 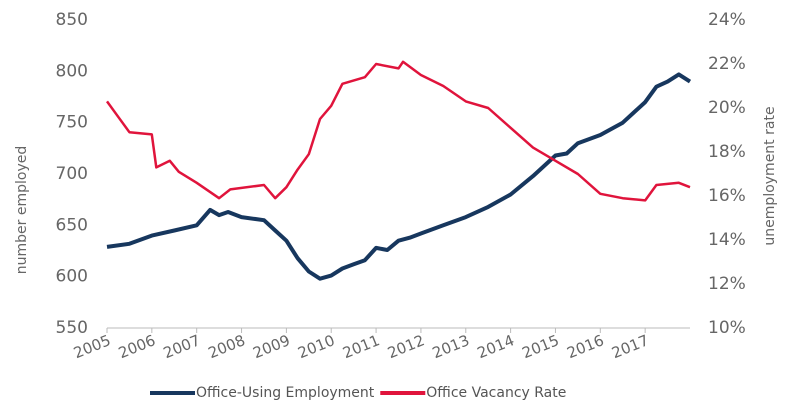 I want to click on y2-tick-label: 18%, so click(x=727, y=152).